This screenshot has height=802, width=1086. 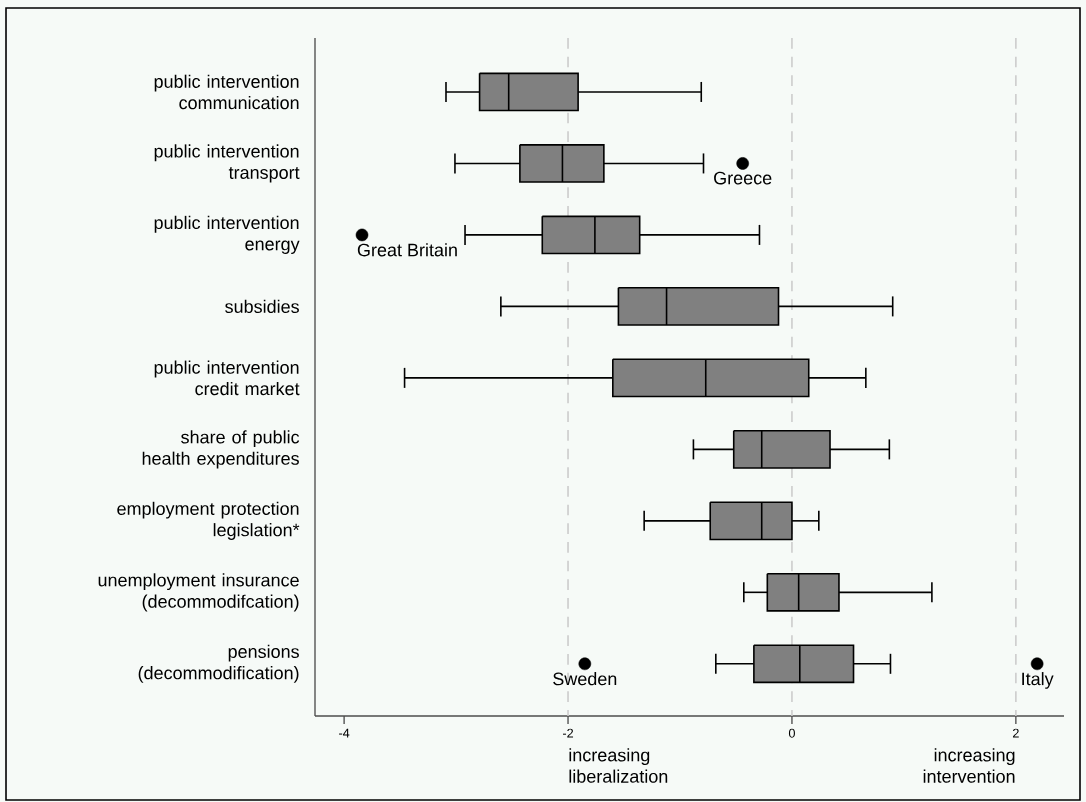 I want to click on y-tick-label: public intervention energy, so click(x=227, y=234).